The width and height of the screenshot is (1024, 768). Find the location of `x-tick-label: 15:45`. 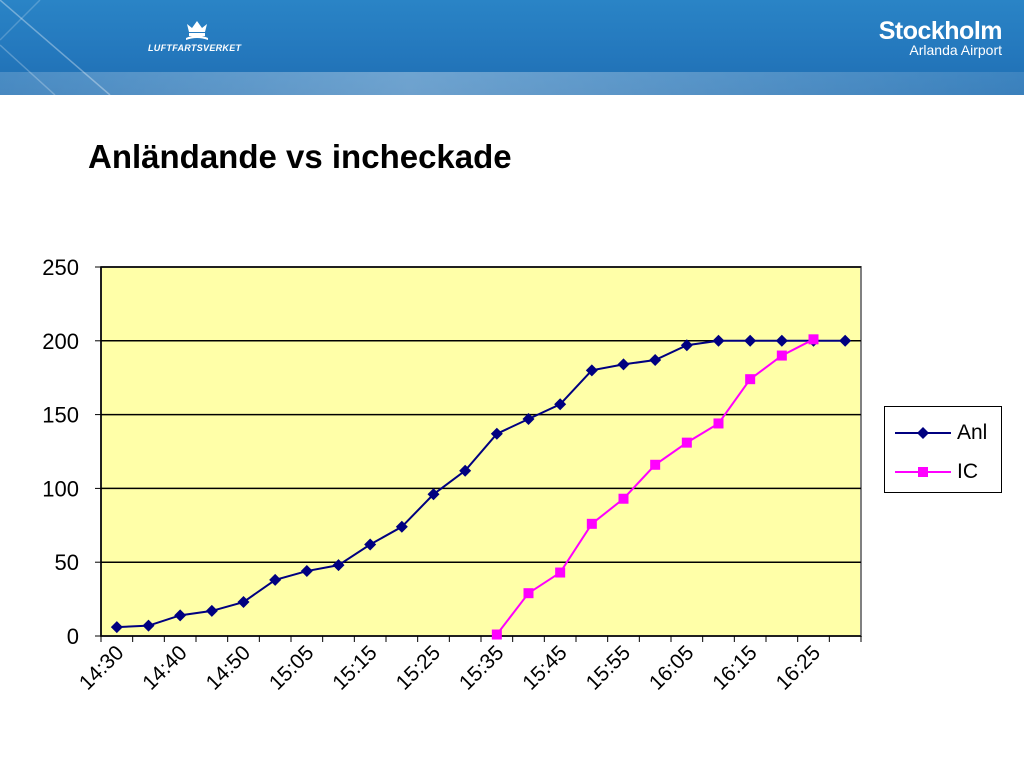

x-tick-label: 15:45 is located at coordinates (544, 667).